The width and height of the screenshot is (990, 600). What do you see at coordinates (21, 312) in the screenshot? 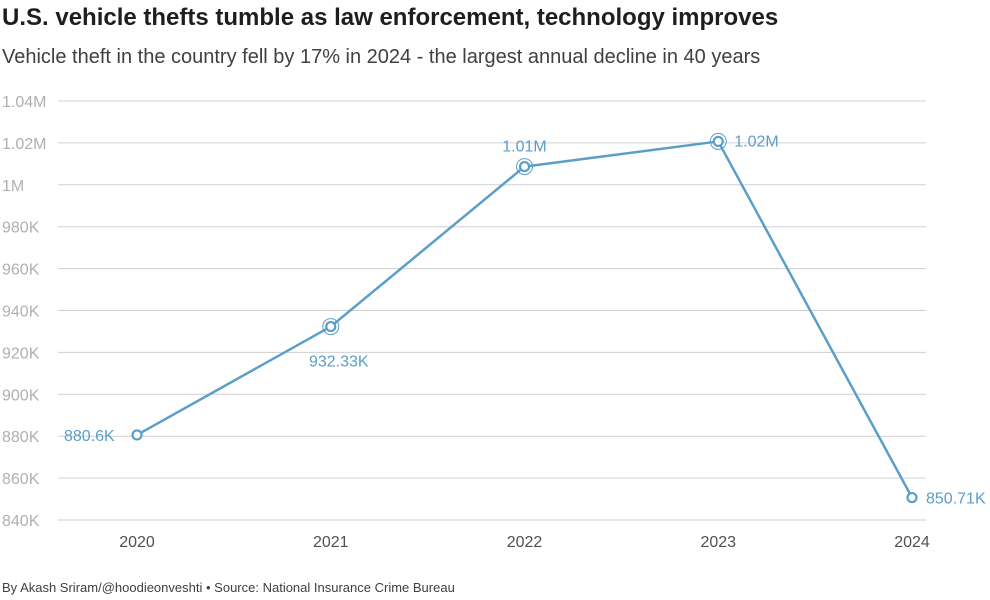
I see `y-tick-label: 940K` at bounding box center [21, 312].